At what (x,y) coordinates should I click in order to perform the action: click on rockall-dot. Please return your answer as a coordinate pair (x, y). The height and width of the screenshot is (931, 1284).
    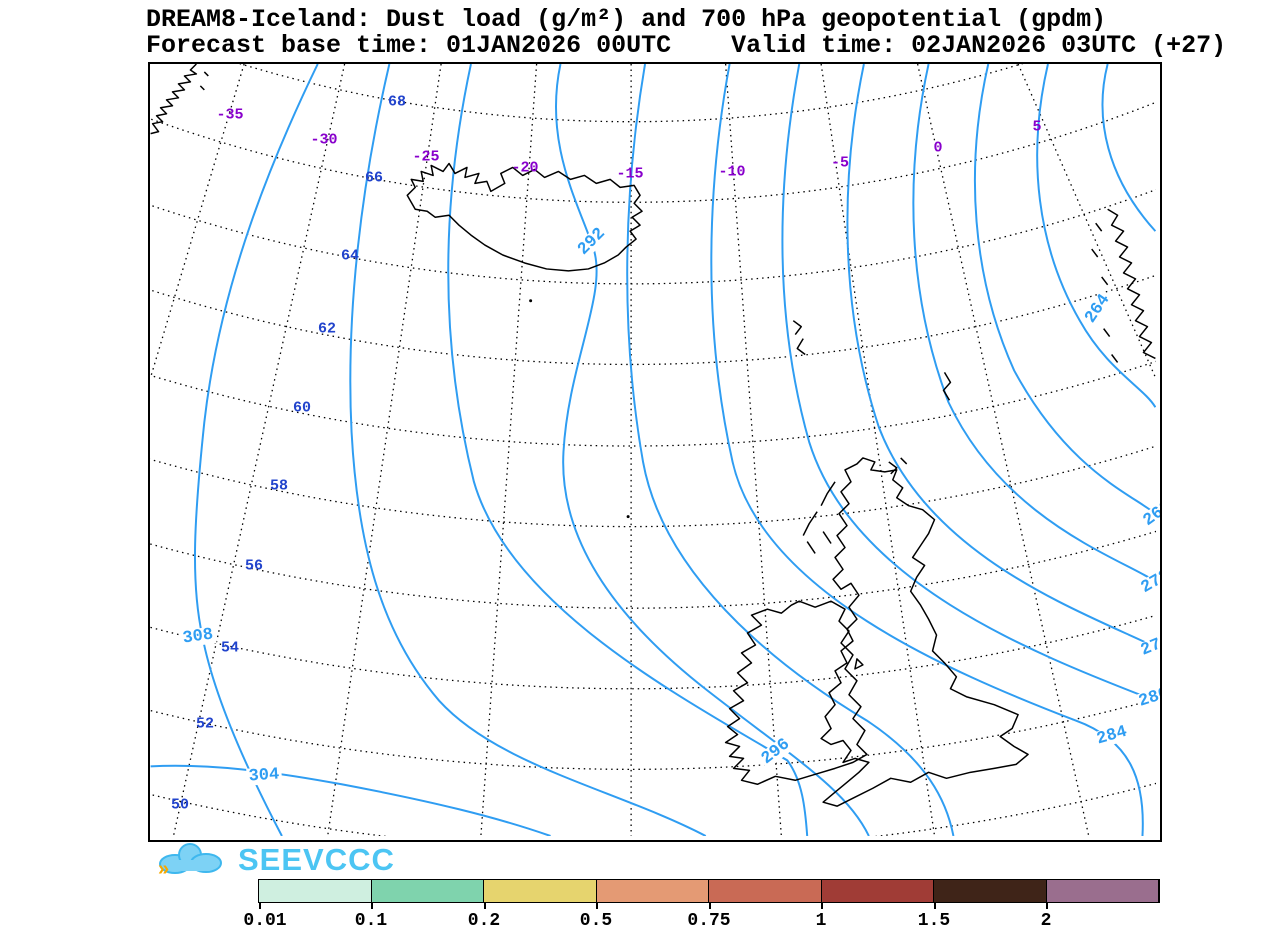
    Looking at the image, I should click on (628, 517).